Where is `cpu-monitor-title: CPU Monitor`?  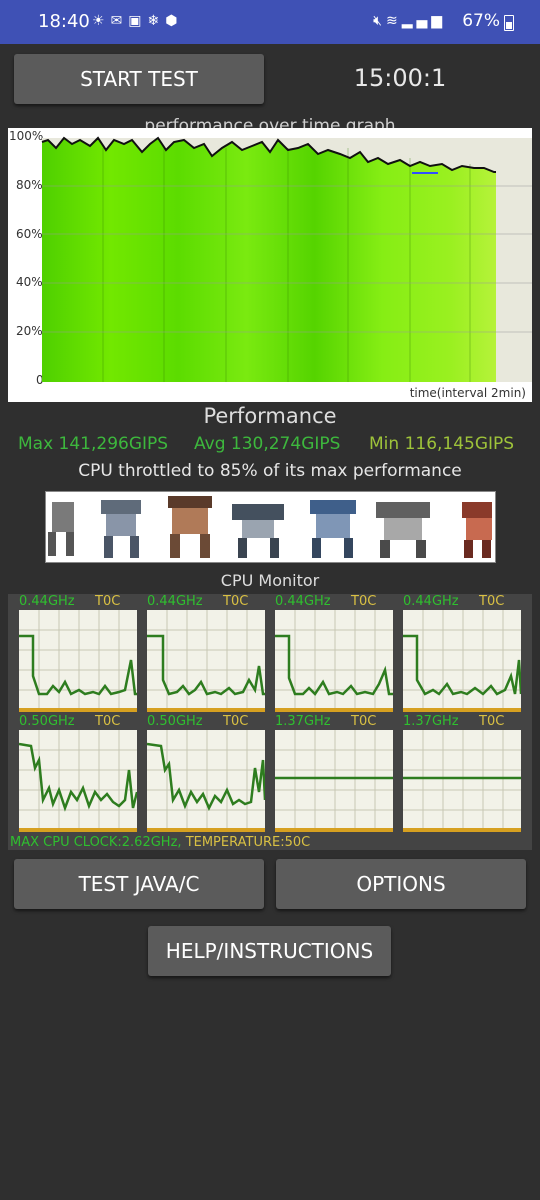
cpu-monitor-title: CPU Monitor is located at coordinates (270, 580).